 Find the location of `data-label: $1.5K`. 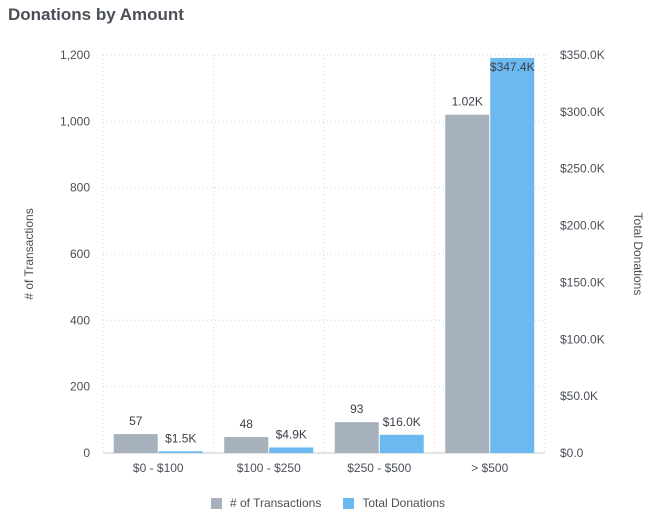

data-label: $1.5K is located at coordinates (180, 438).